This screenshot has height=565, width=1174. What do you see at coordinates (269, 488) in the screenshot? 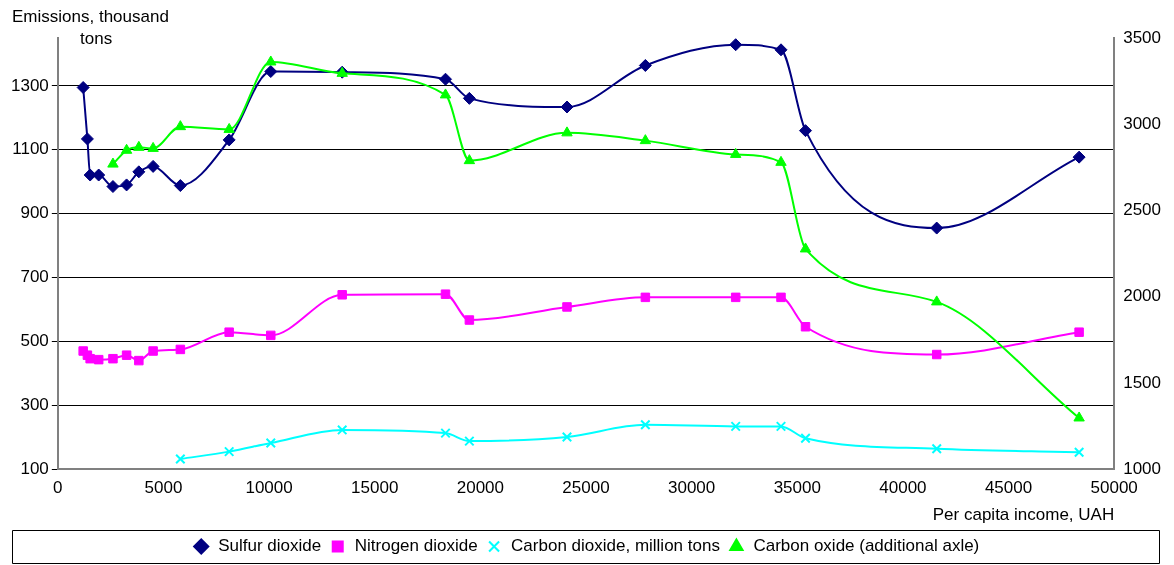
I see `x-tick-label: 10000` at bounding box center [269, 488].